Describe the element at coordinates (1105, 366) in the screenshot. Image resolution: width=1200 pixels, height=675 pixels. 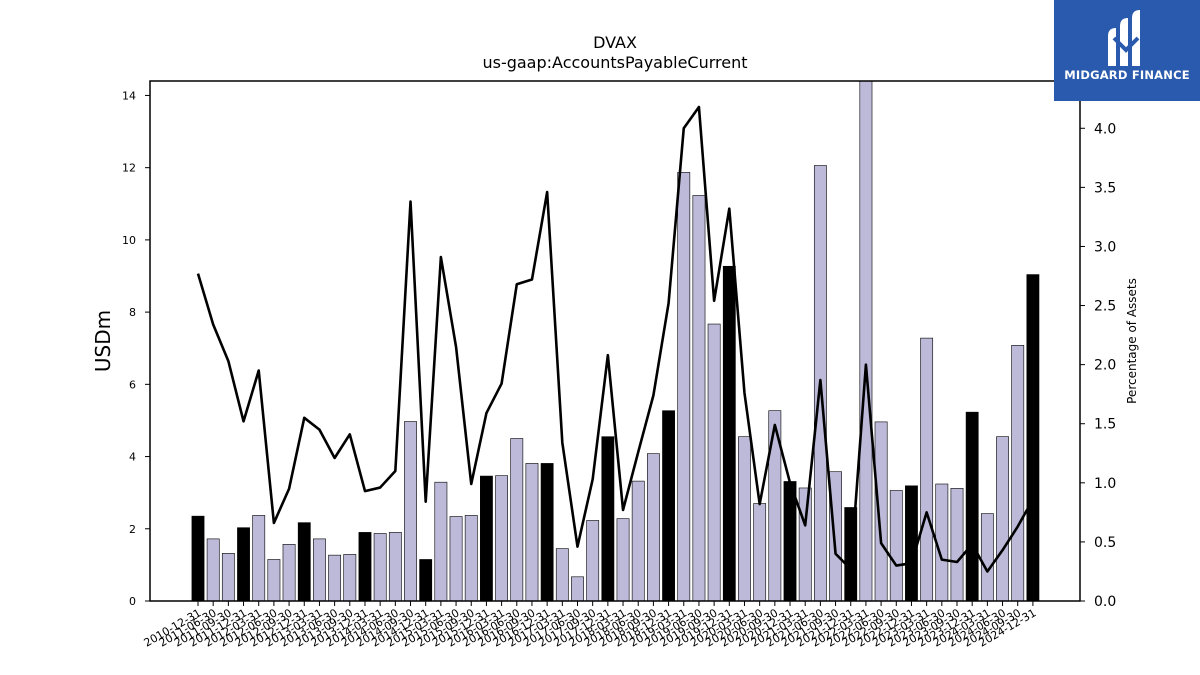
I see `y-right-tick-label: 2.0` at that location.